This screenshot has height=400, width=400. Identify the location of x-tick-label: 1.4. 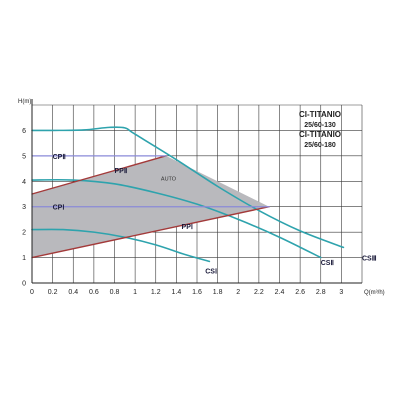
(177, 292).